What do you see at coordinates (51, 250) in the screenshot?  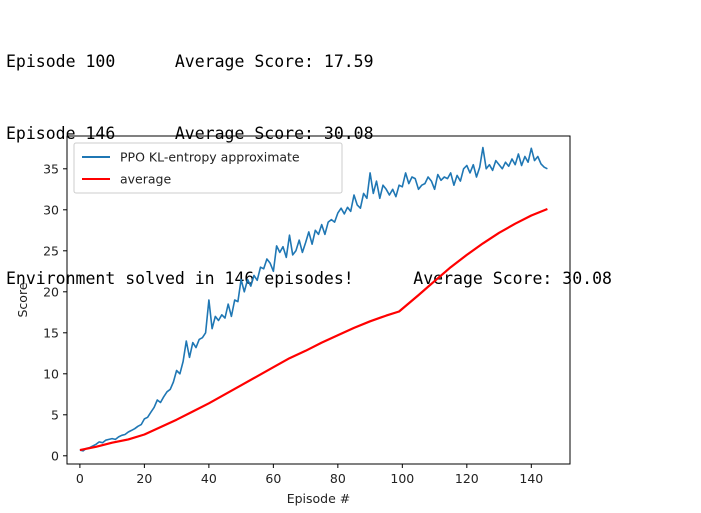 I see `y-tick-label: 25` at bounding box center [51, 250].